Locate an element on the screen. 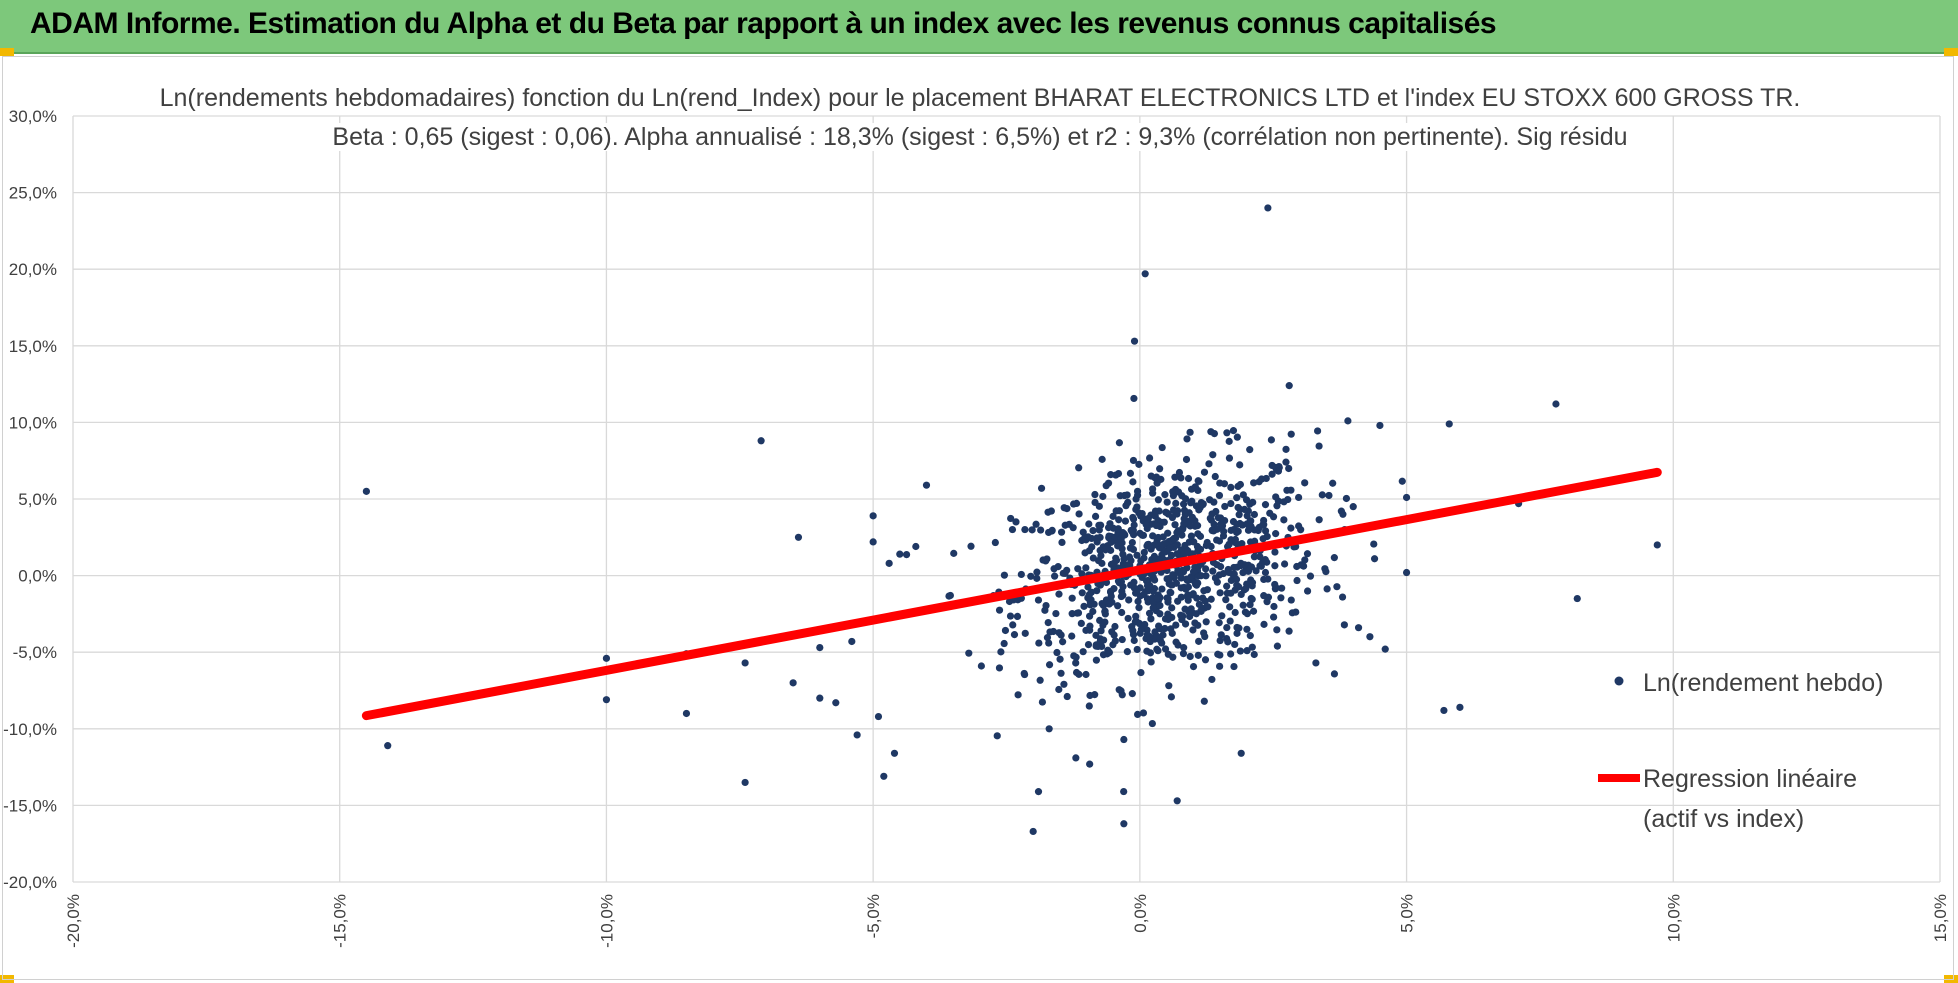 The height and width of the screenshot is (983, 1958). x-tick-label: -10,0% is located at coordinates (606, 921).